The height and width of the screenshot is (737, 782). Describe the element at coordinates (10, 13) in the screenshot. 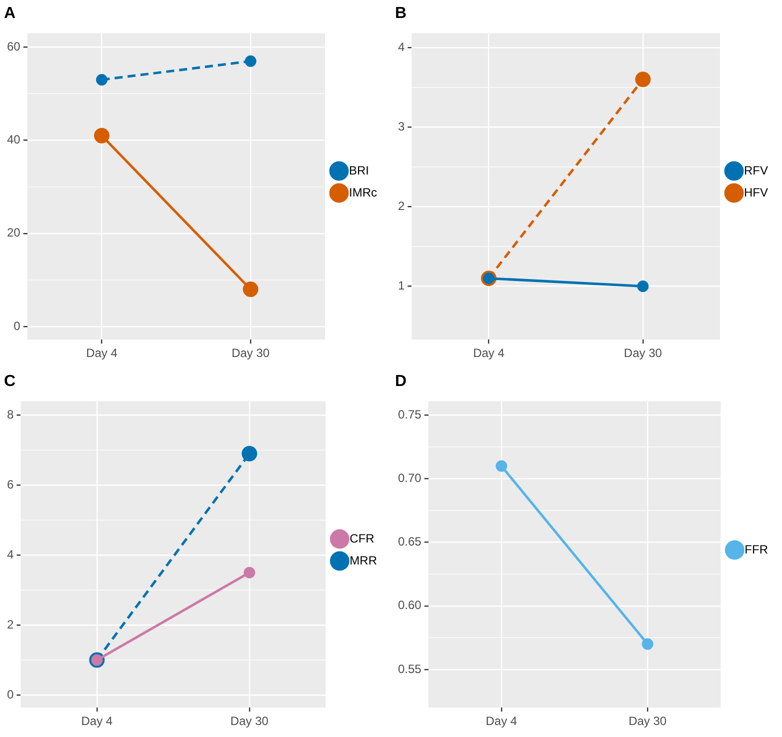

I see `chart-title: A` at that location.